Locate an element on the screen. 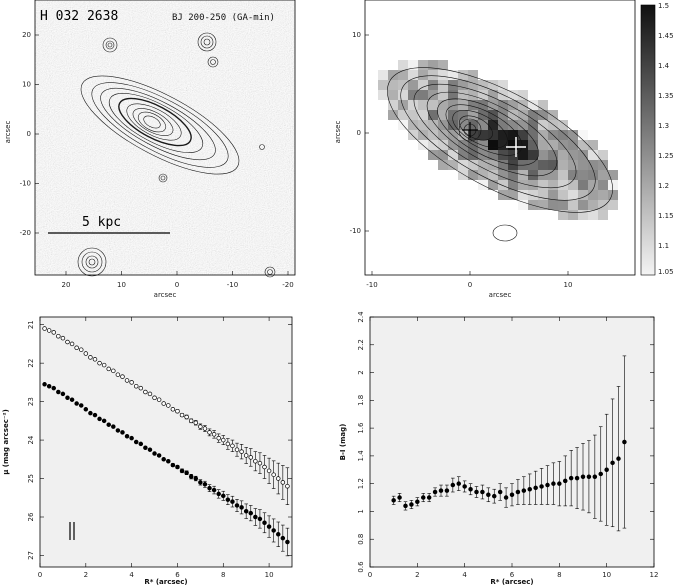 The height and width of the screenshot is (588, 674). colorbar-tick-label: 1.1 is located at coordinates (663, 246).